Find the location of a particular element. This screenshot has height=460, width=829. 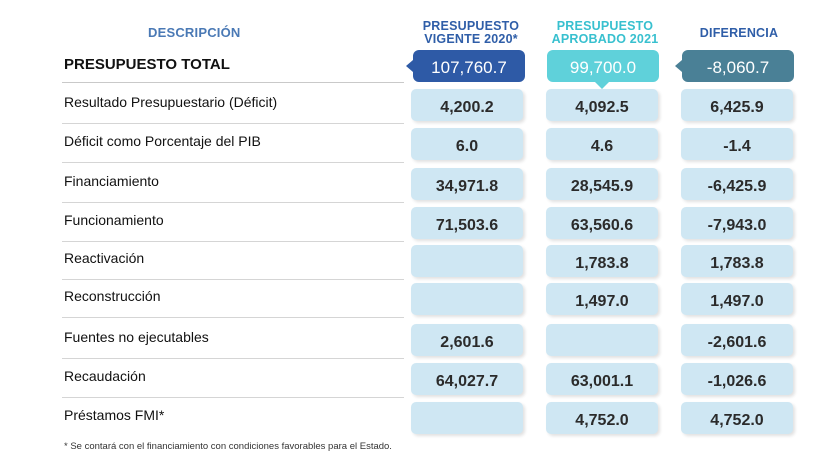

total-diferencia: -8,060.7 is located at coordinates (734, 66).